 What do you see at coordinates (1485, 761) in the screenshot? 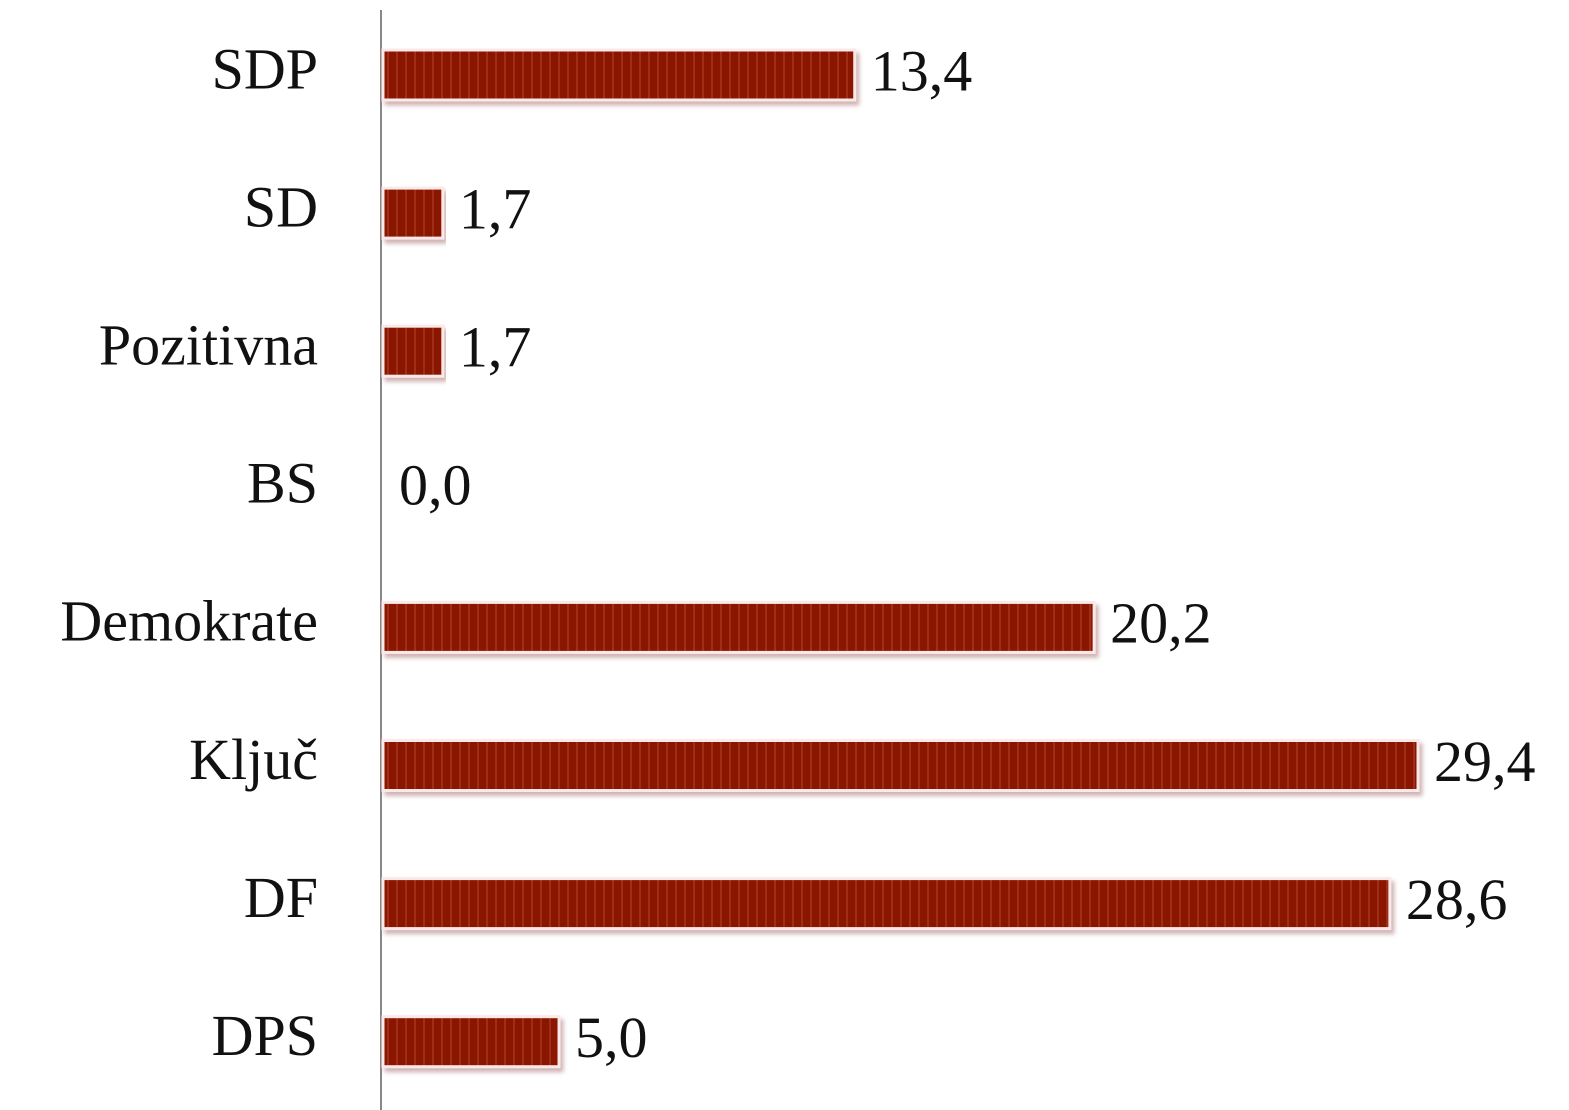
I see `value-label: 29,4` at bounding box center [1485, 761].